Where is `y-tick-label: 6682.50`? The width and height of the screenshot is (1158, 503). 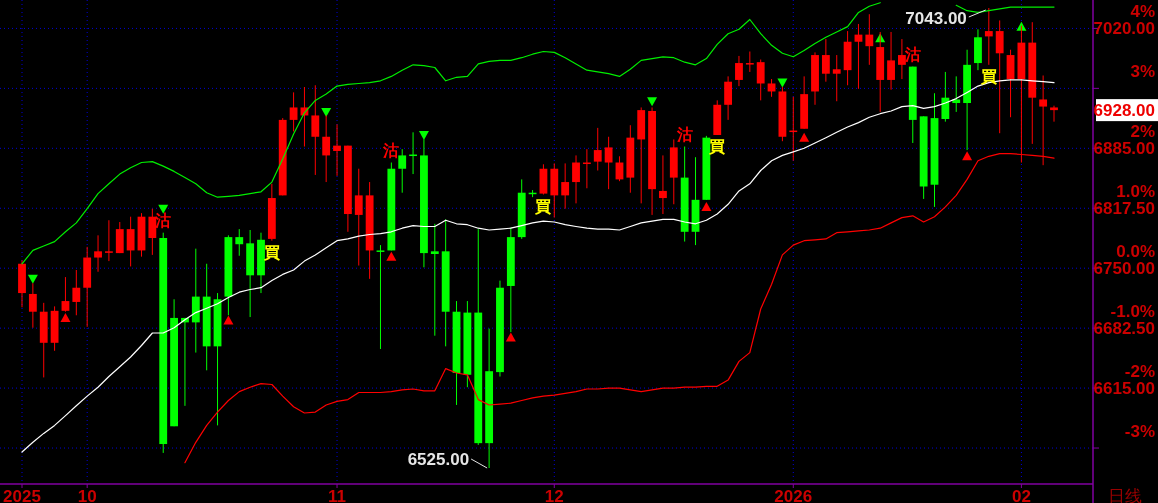
y-tick-label: 6682.50 is located at coordinates (1124, 328).